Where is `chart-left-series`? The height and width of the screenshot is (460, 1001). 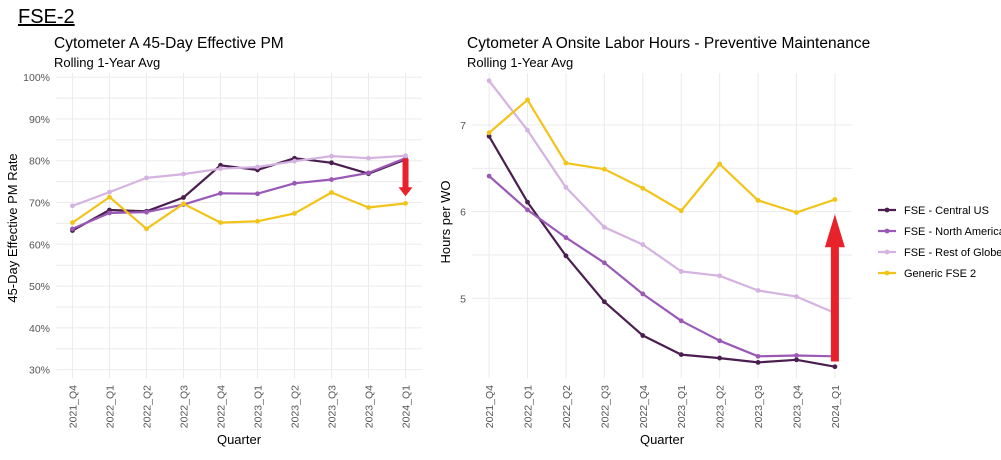 chart-left-series is located at coordinates (239, 193).